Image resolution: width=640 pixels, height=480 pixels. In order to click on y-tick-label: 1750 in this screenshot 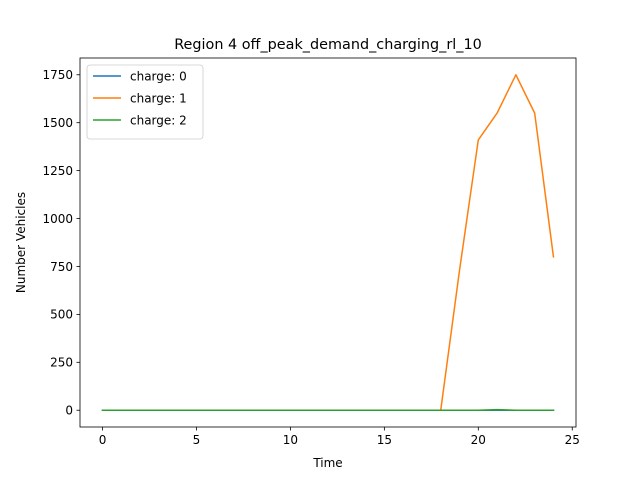, I will do `click(57, 75)`.